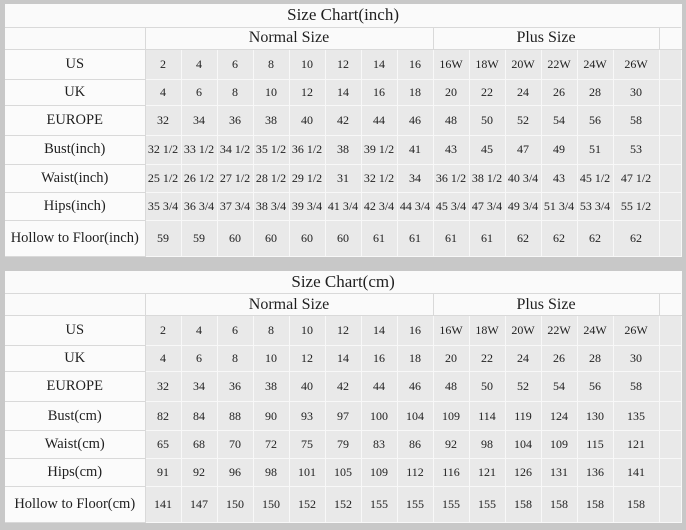 This screenshot has width=686, height=530. What do you see at coordinates (75, 444) in the screenshot?
I see `row-label: Waist(cm)` at bounding box center [75, 444].